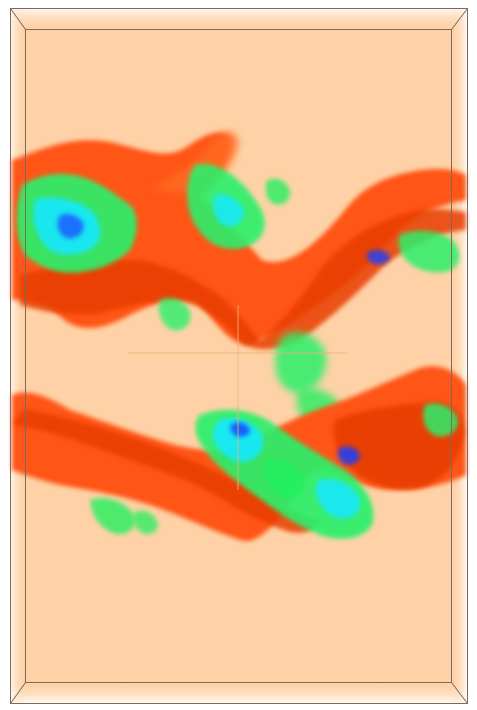 The image size is (477, 710). What do you see at coordinates (238, 692) in the screenshot?
I see `volume-edge-bottom` at bounding box center [238, 692].